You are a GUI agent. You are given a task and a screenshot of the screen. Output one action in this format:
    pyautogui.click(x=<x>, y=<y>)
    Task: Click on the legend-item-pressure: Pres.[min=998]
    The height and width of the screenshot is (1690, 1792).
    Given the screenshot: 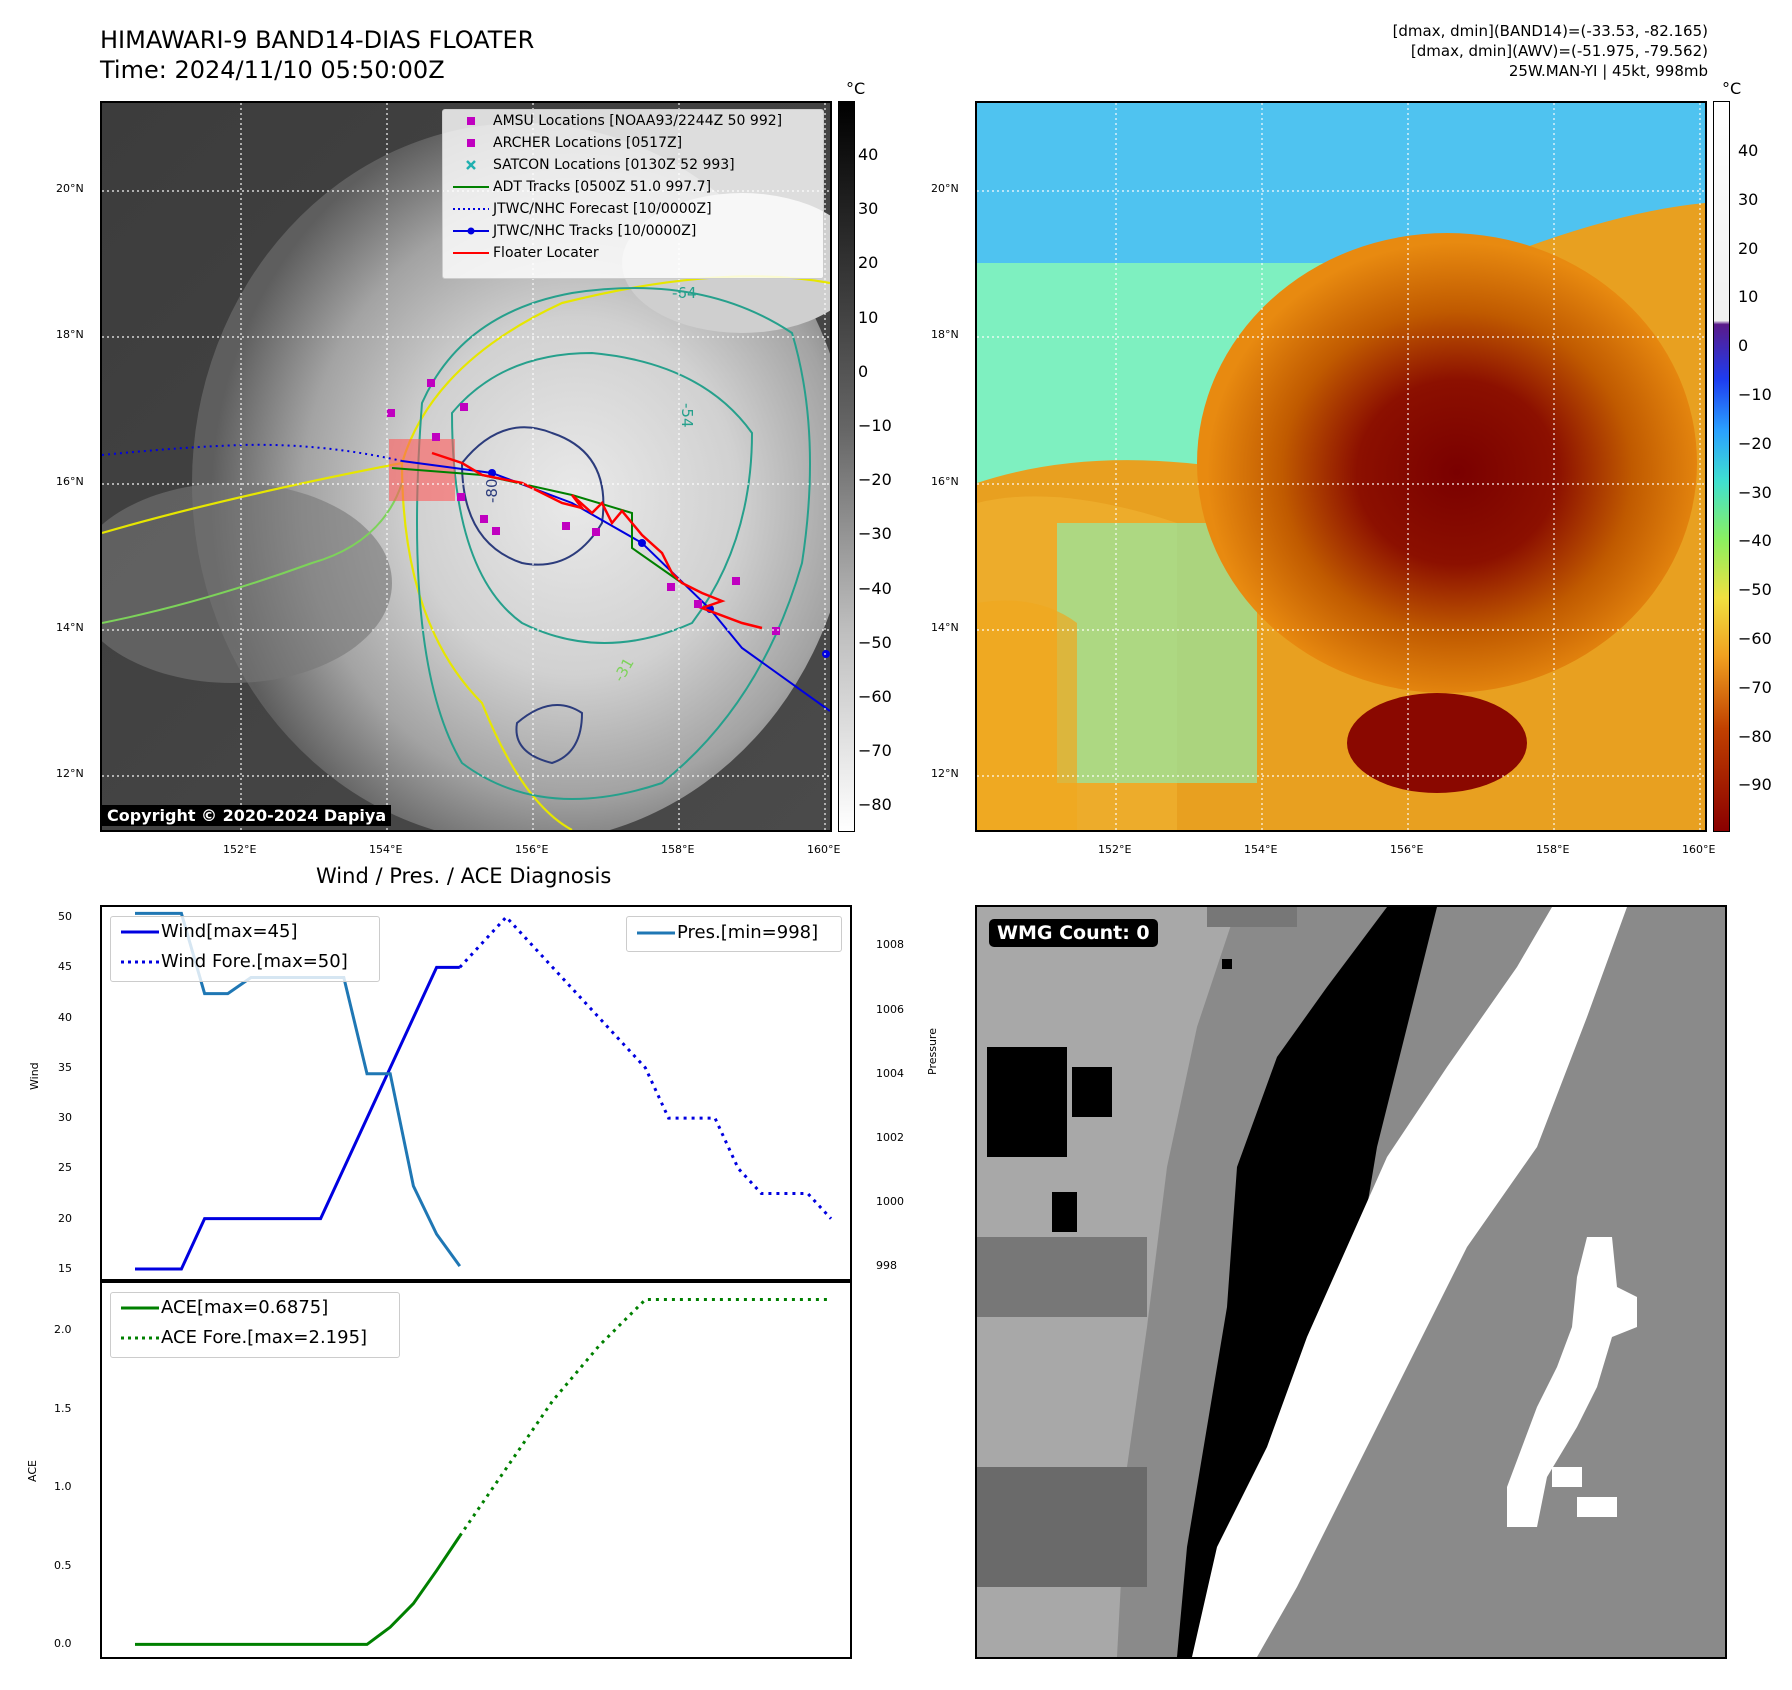 What is the action you would take?
    pyautogui.click(x=728, y=932)
    